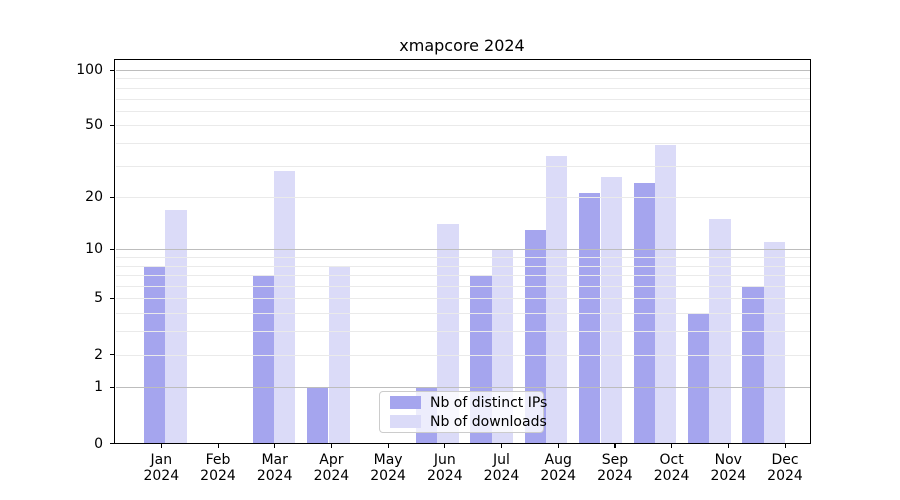 The image size is (900, 500). I want to click on x-tick-feb, so click(218, 446).